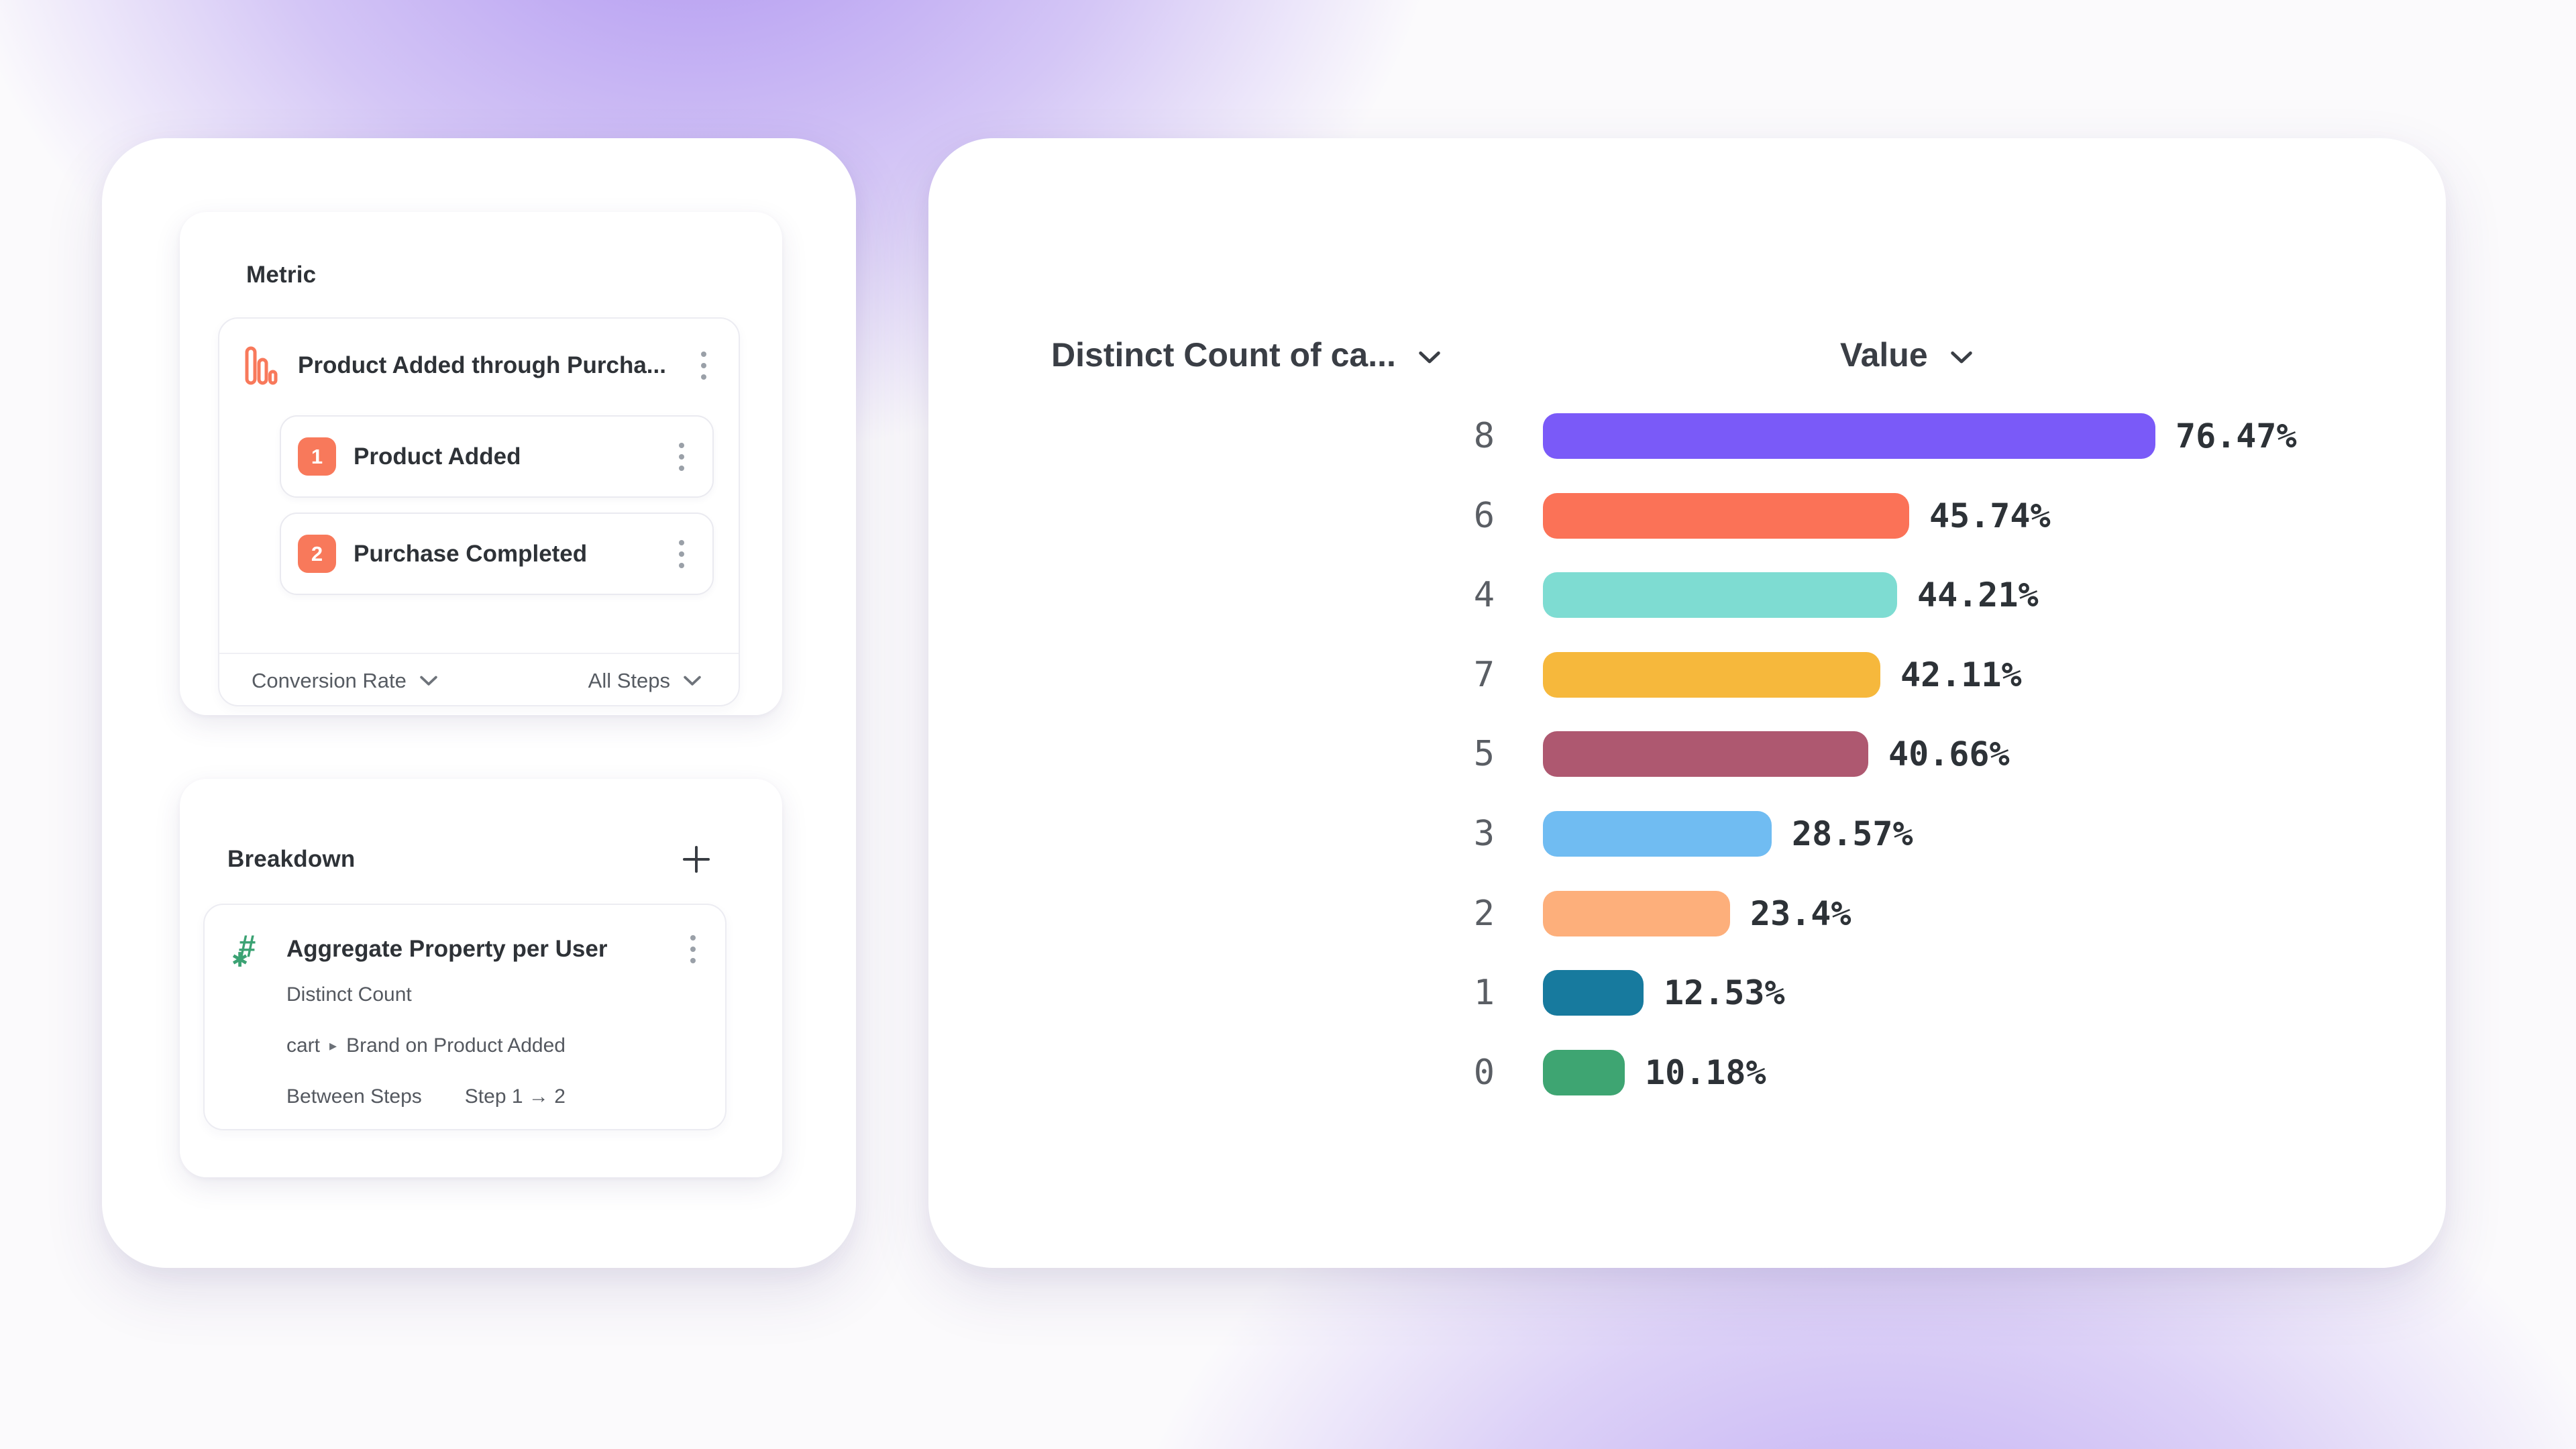  Describe the element at coordinates (479, 653) in the screenshot. I see `divider` at that location.